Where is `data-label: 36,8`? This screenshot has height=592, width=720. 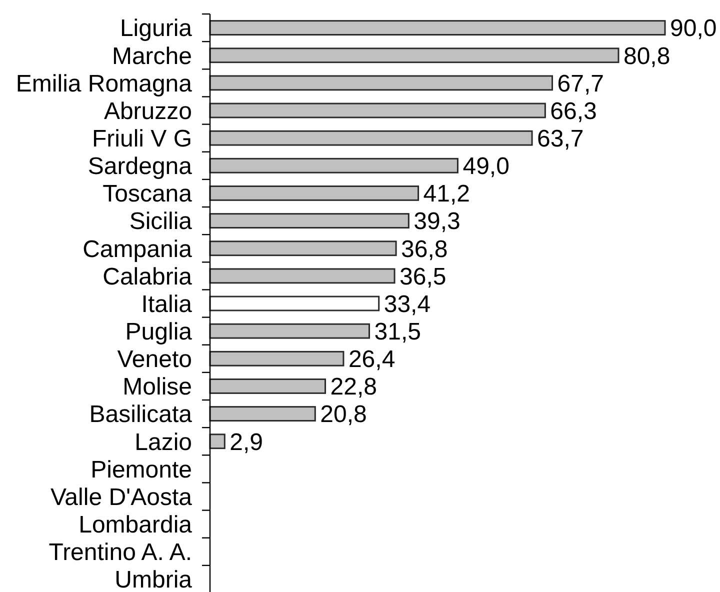 data-label: 36,8 is located at coordinates (424, 249).